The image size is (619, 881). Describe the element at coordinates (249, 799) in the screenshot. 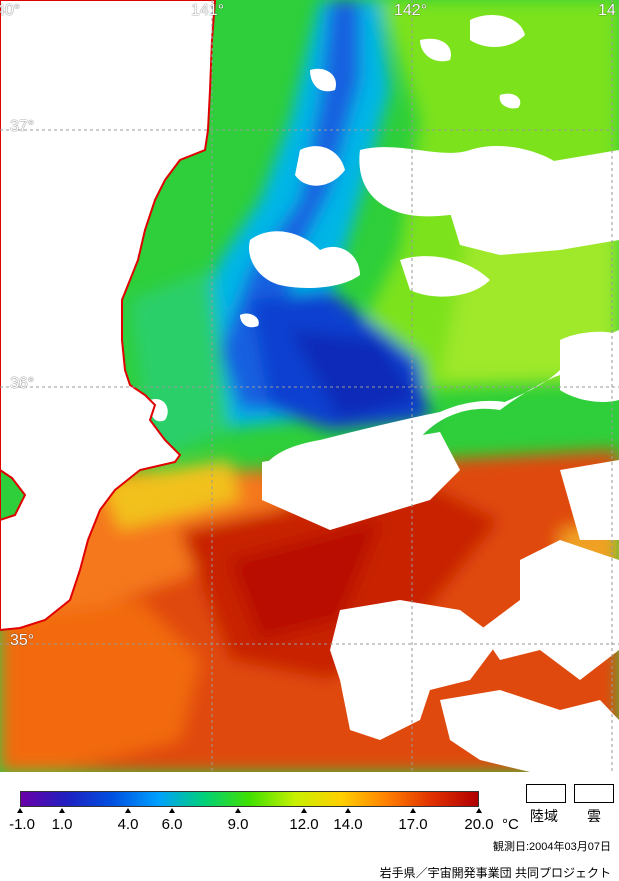

I see `temperature-color-bar` at that location.